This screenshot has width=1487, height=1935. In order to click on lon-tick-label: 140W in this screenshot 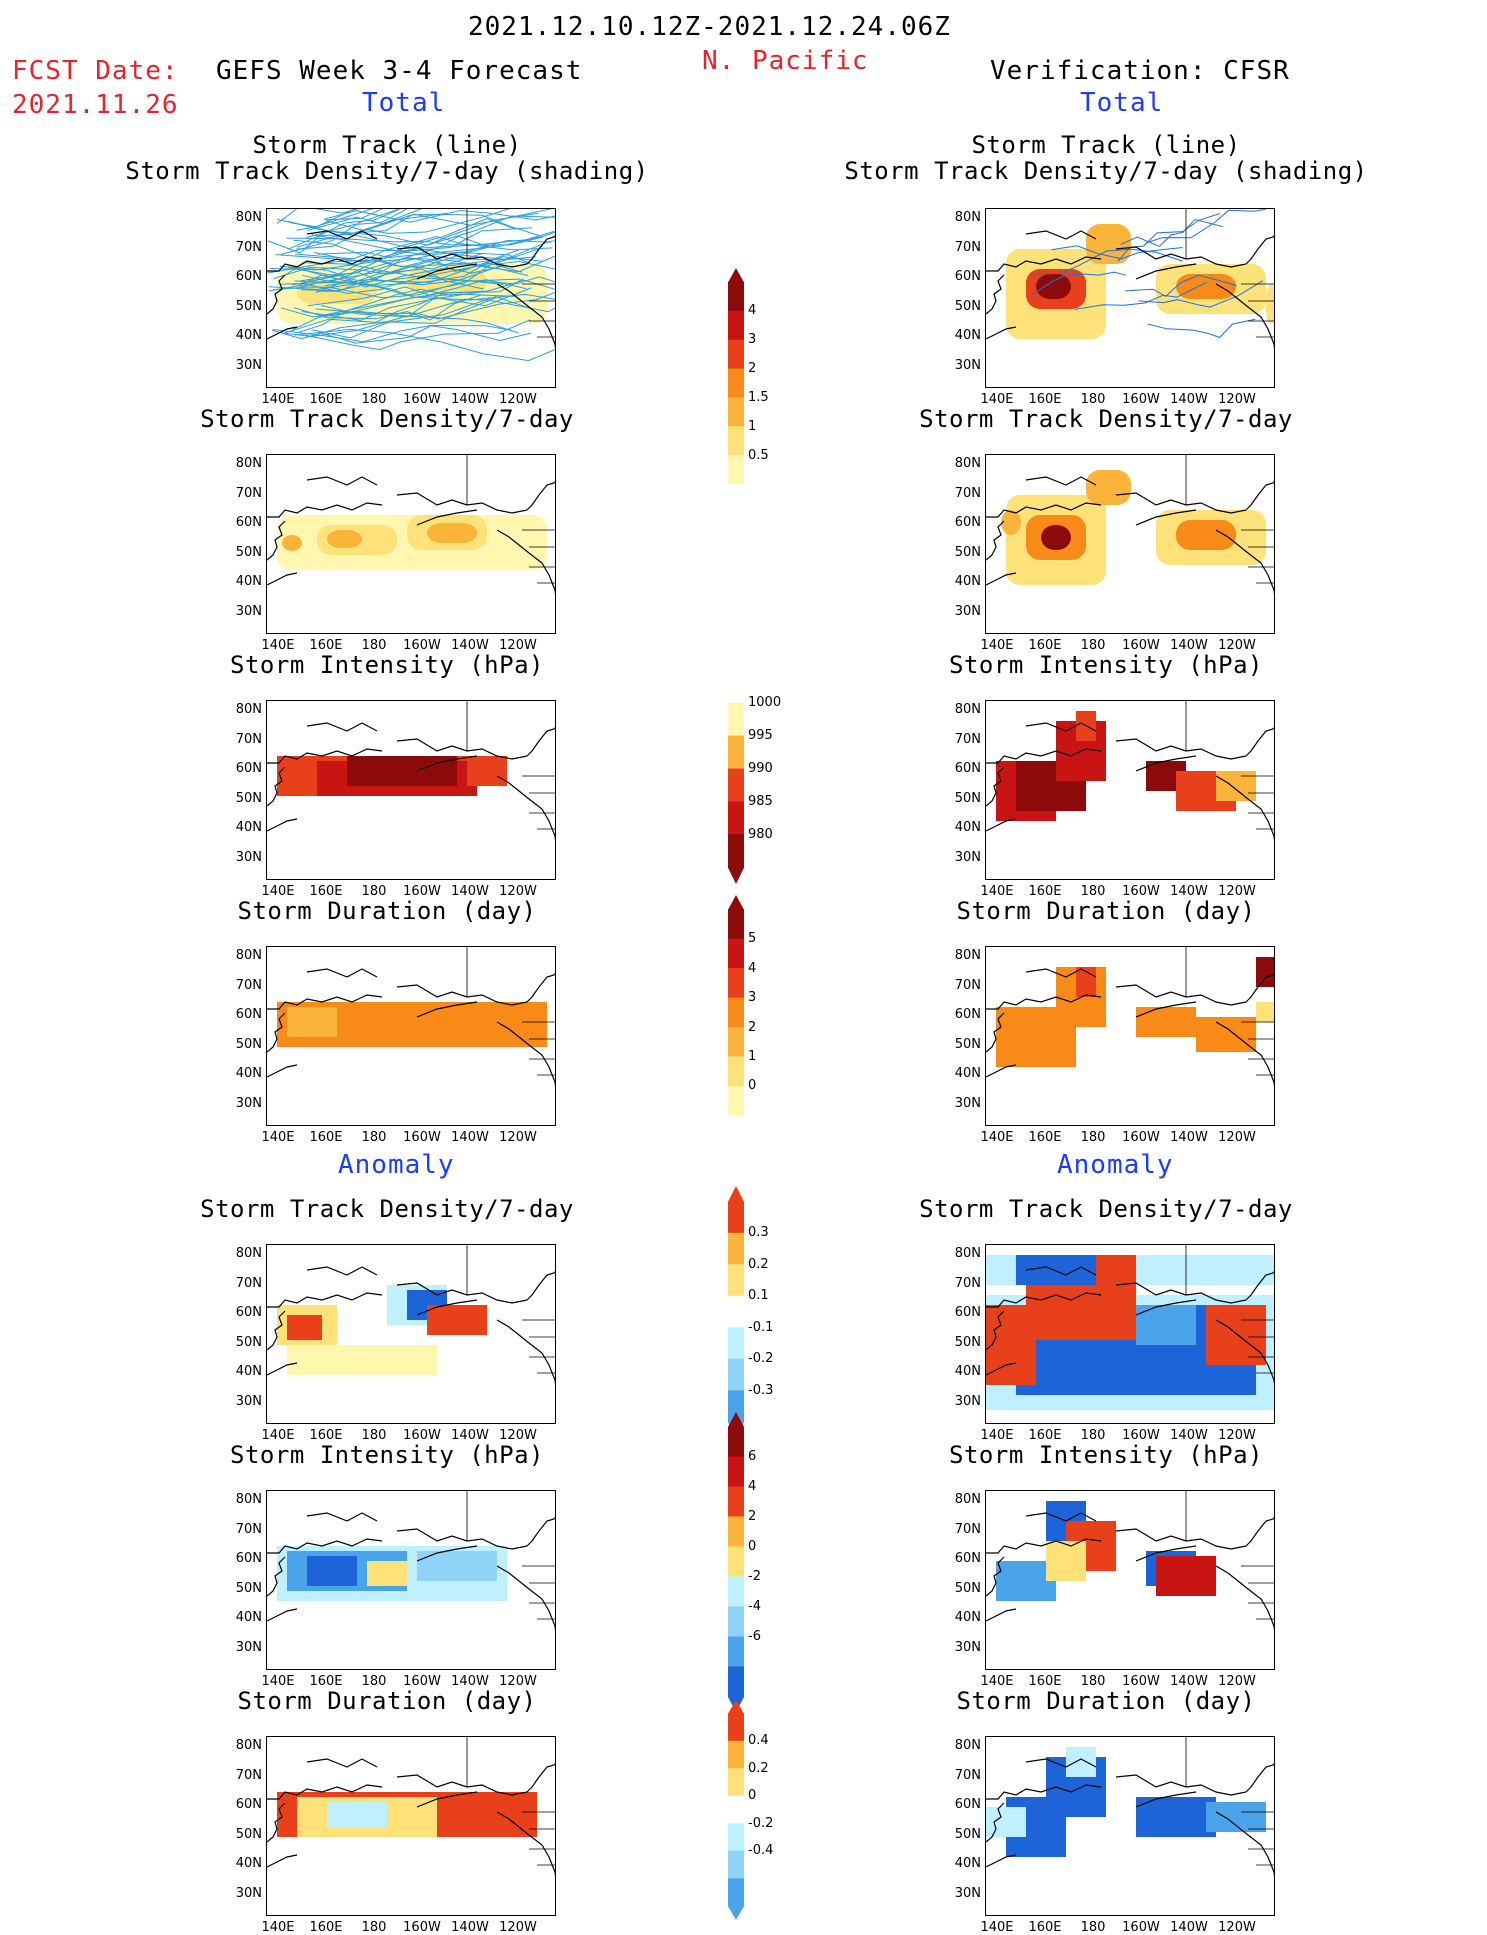, I will do `click(470, 1137)`.